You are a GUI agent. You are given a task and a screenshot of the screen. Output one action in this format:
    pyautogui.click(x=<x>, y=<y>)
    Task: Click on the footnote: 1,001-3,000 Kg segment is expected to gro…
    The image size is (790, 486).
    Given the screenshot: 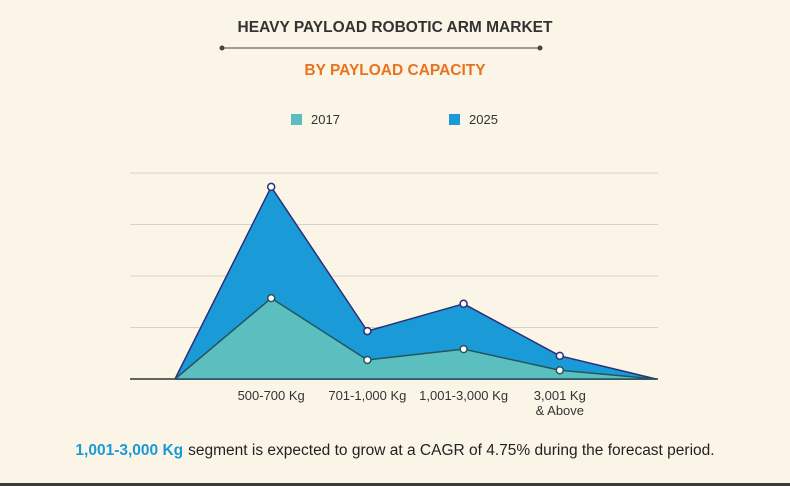 What is the action you would take?
    pyautogui.click(x=395, y=451)
    